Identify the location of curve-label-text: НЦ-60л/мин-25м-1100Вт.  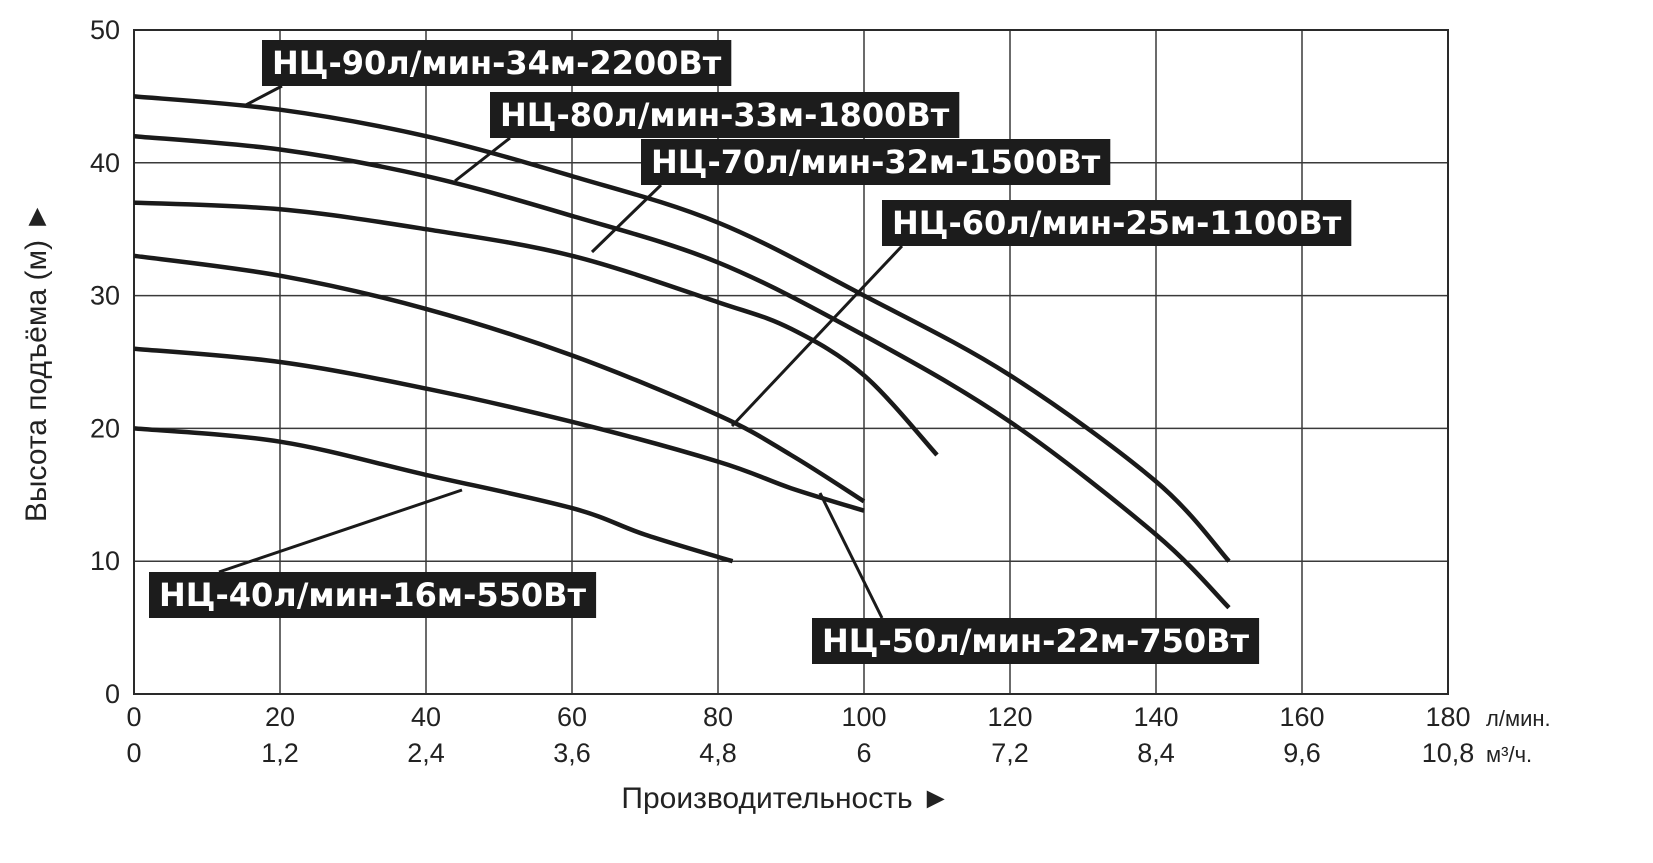
(1117, 223).